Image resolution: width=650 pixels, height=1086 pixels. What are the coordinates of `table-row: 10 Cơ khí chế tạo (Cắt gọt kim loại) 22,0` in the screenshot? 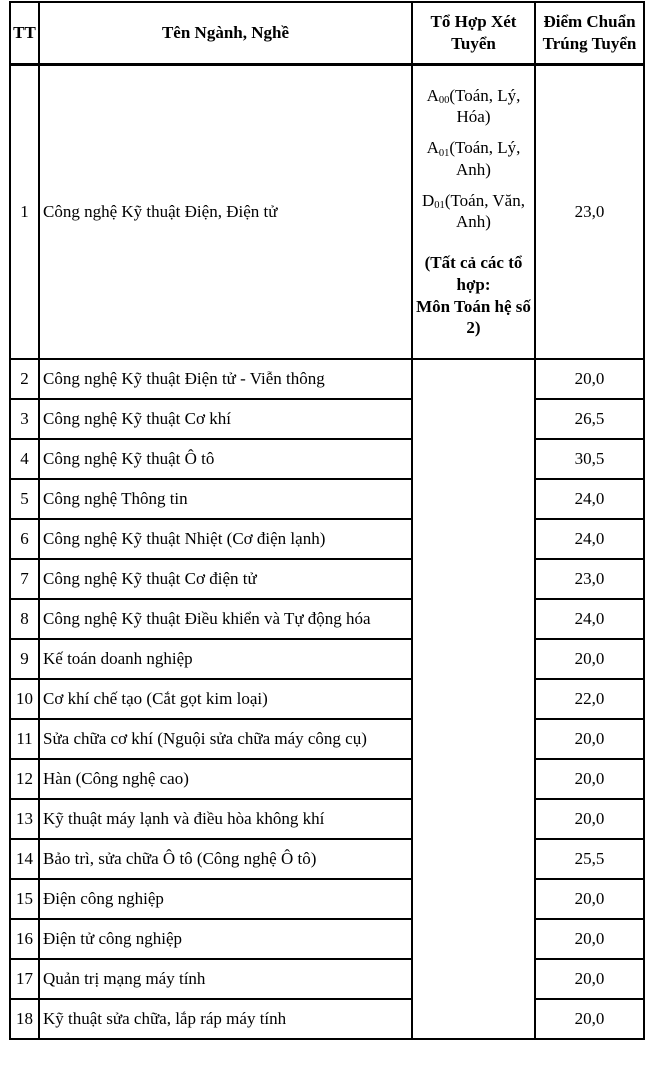 It's located at (327, 698).